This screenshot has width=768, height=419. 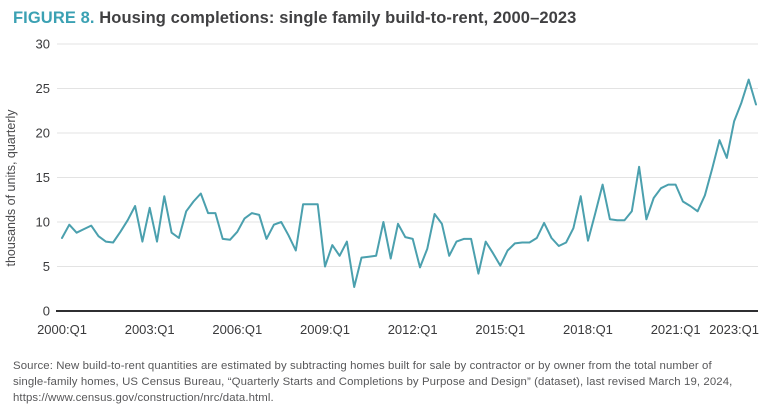 I want to click on y-tick-label: 30, so click(x=43, y=44).